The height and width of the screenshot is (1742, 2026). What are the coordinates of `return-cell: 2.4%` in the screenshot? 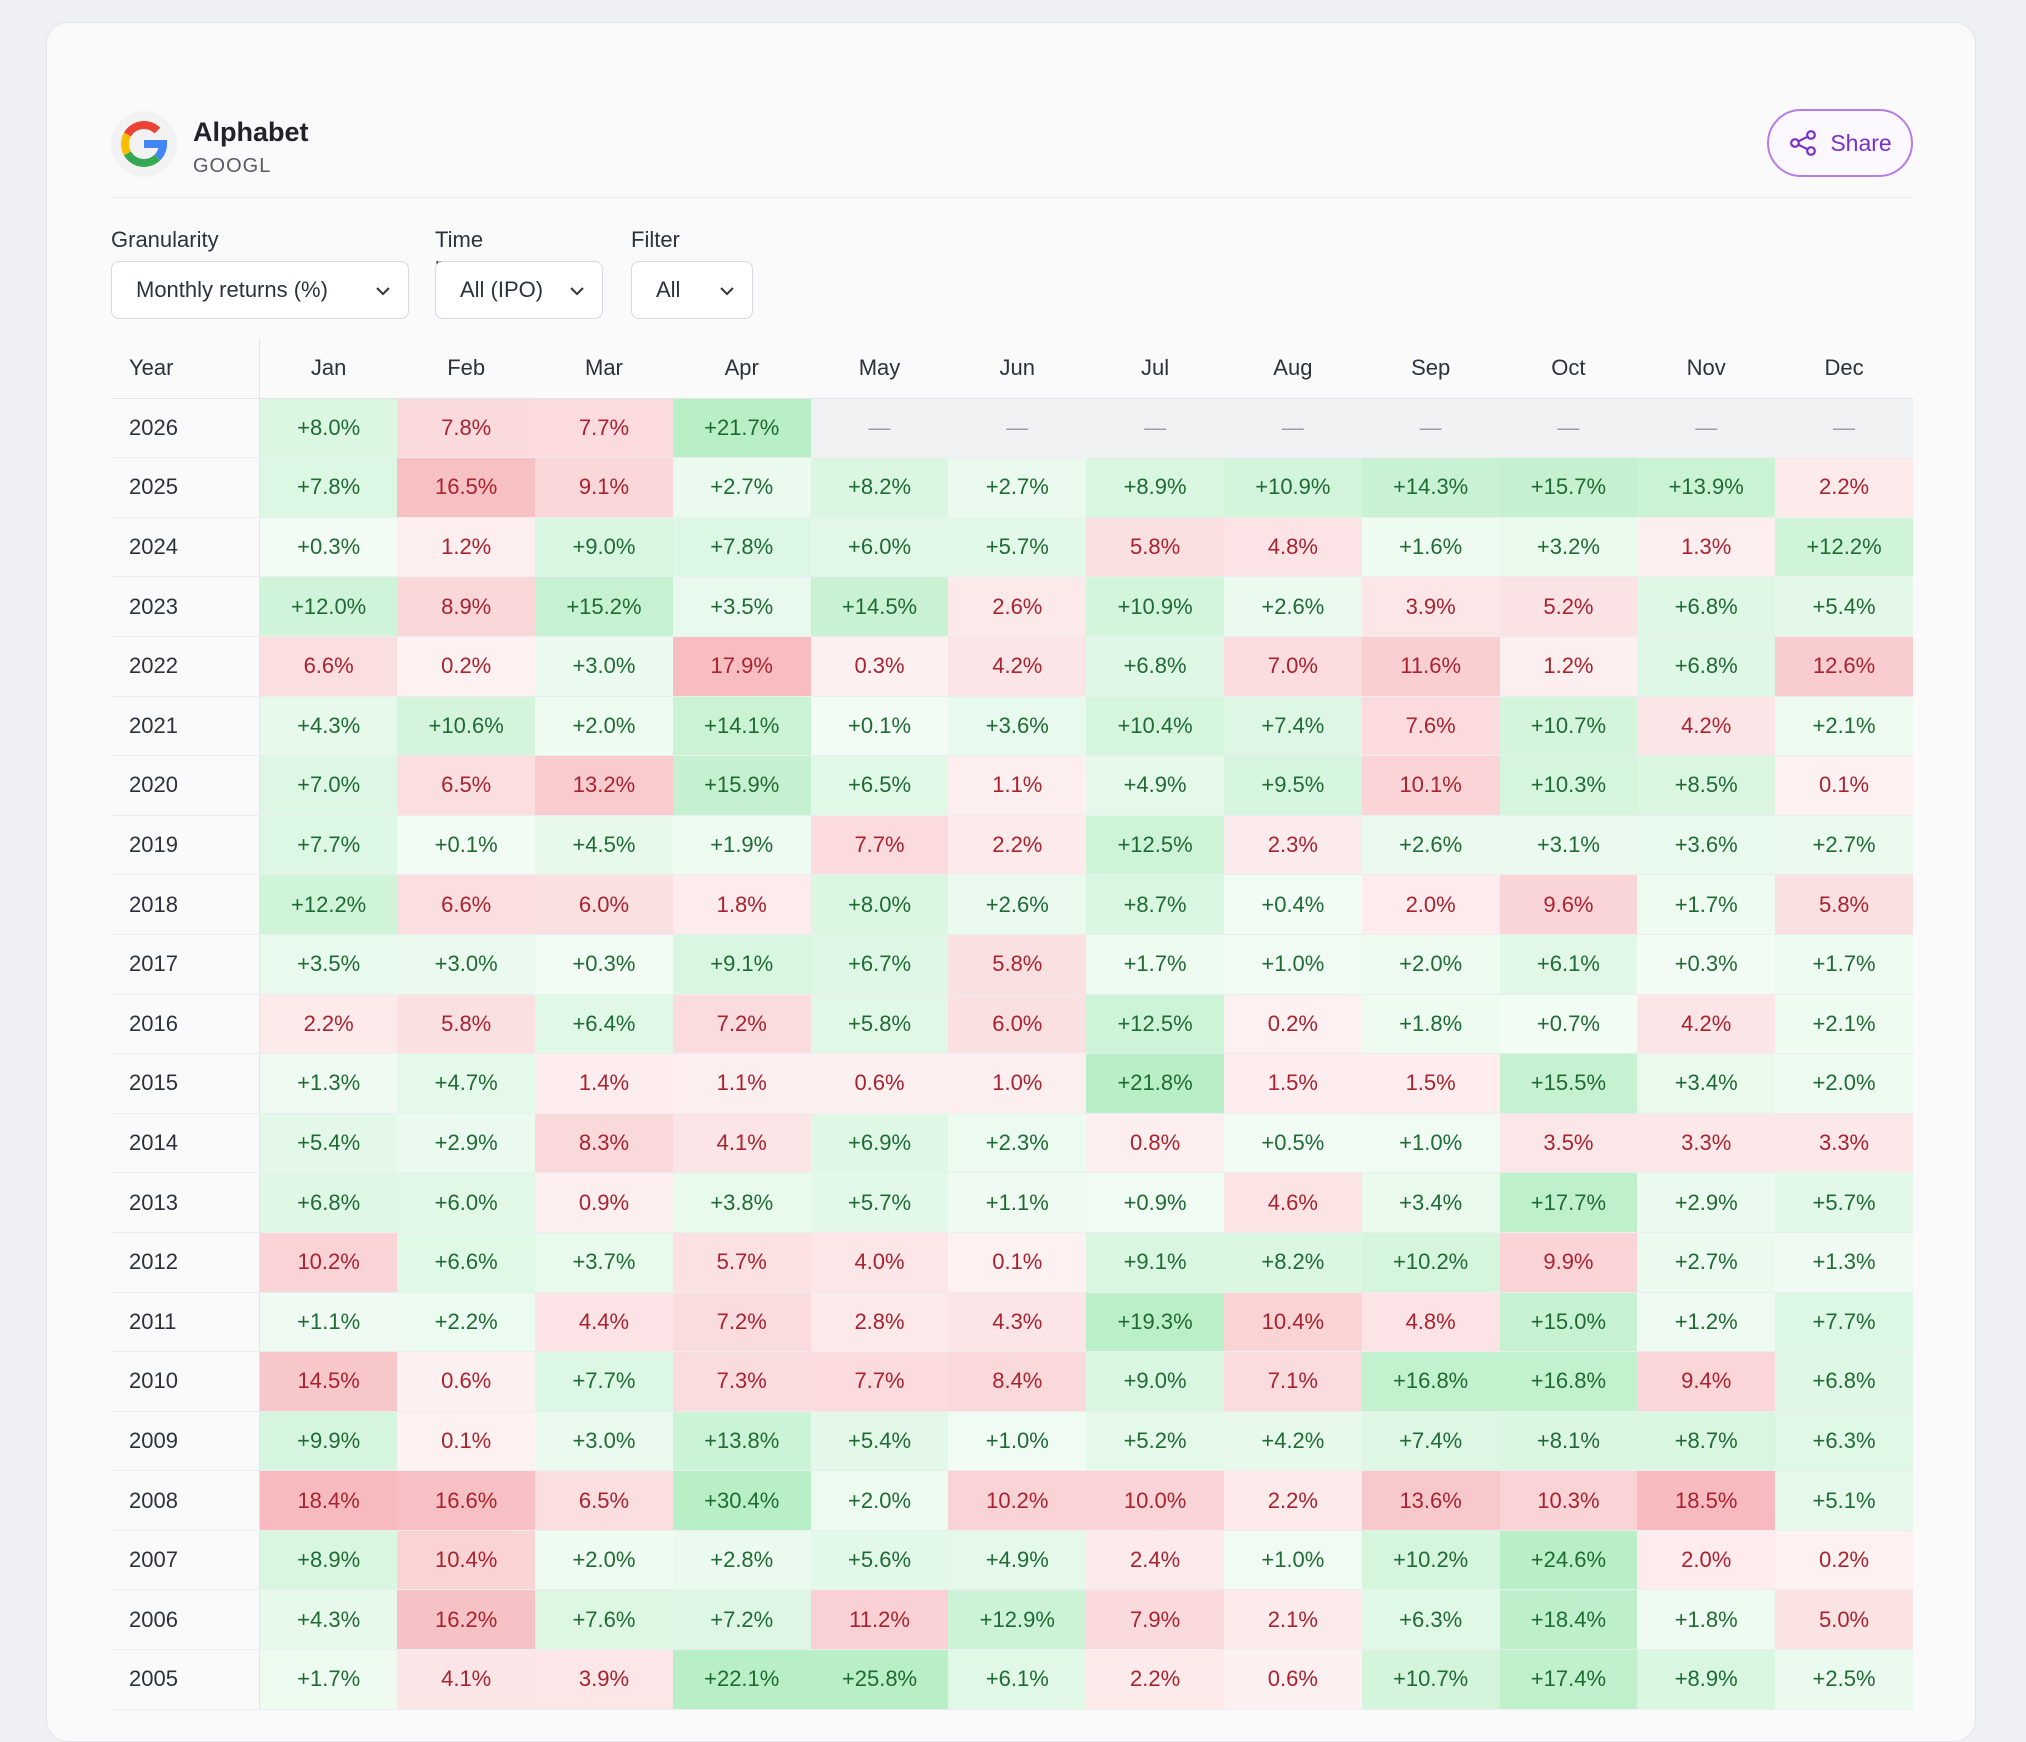 It's located at (1155, 1560).